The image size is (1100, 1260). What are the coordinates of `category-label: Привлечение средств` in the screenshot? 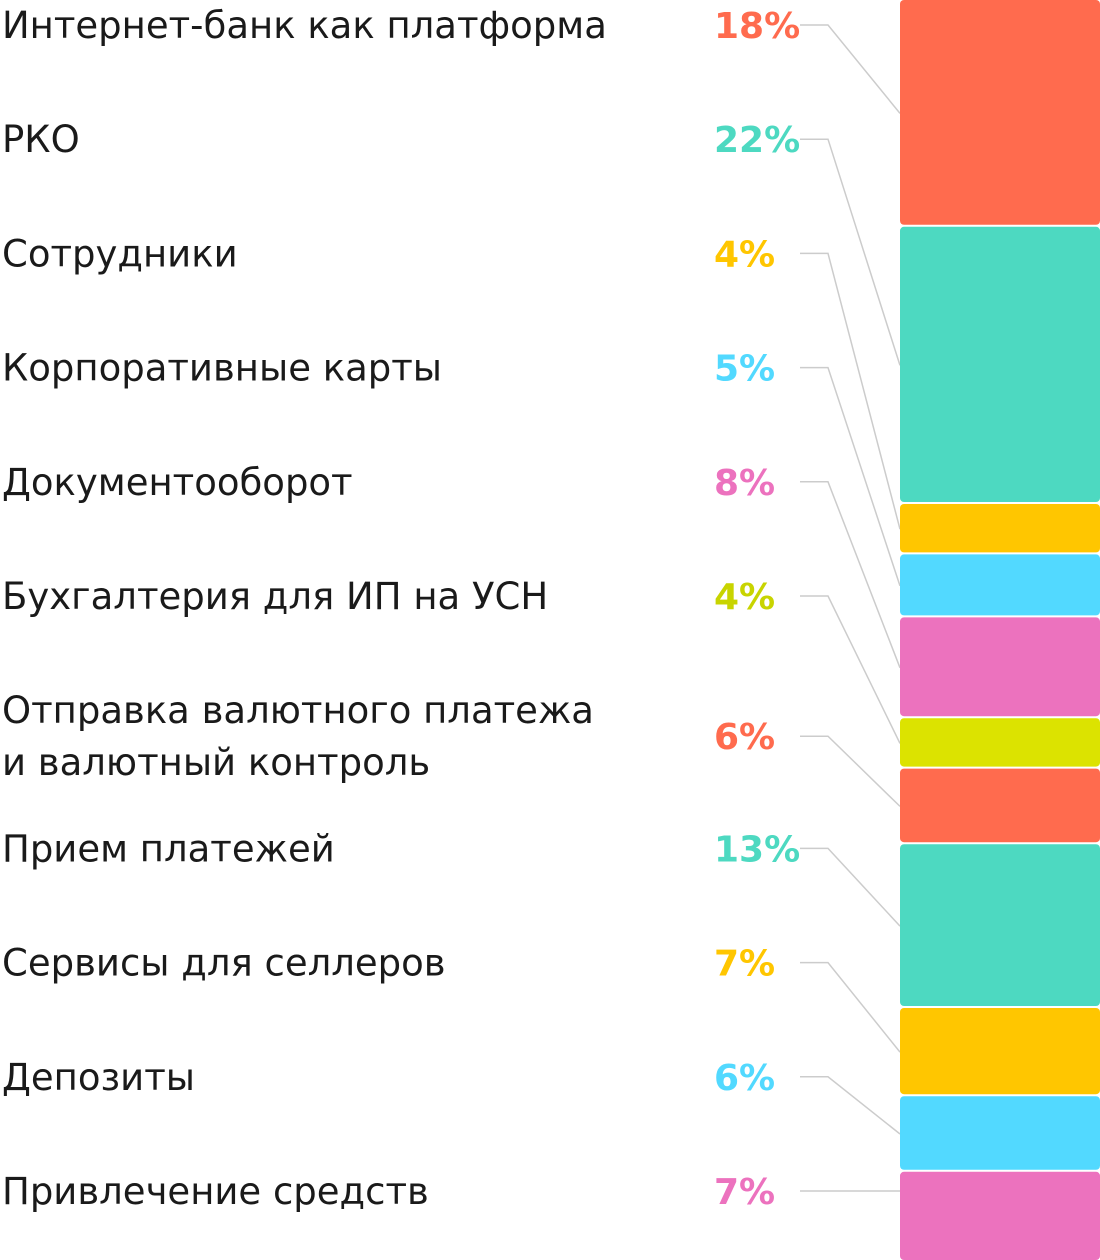 It's located at (215, 1191).